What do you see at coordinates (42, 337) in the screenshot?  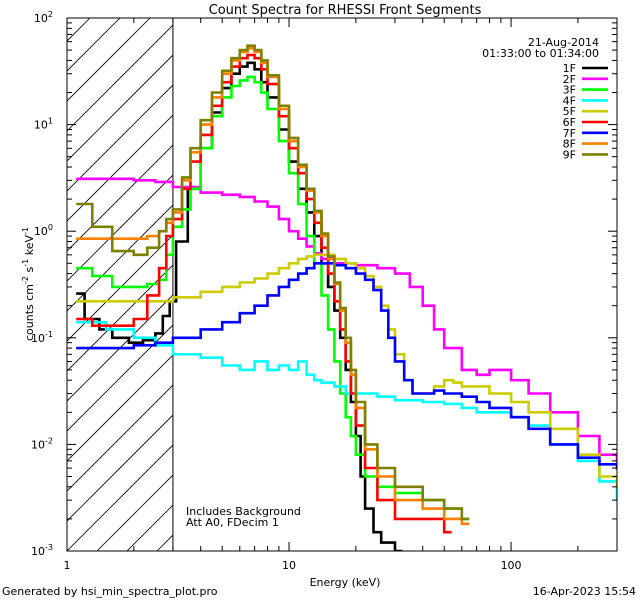 I see `y-tick-label: 10⁻¹` at bounding box center [42, 337].